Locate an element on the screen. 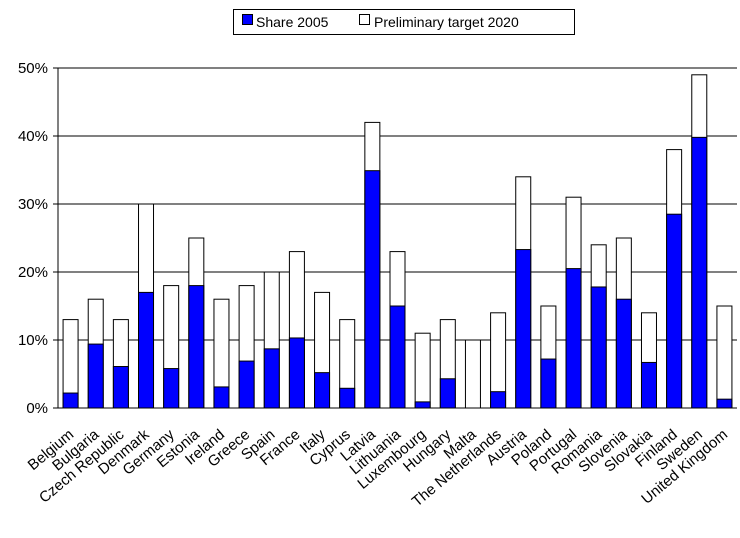 This screenshot has width=740, height=538. y-tick-label: 0% is located at coordinates (37, 408).